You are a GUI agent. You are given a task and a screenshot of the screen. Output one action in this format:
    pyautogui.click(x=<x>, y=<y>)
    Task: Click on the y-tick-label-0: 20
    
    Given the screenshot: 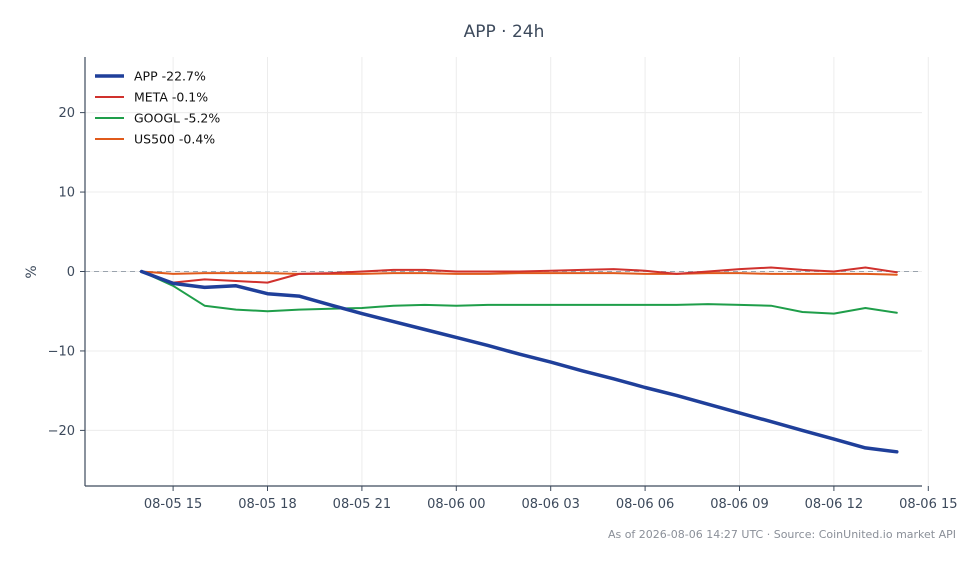 What is the action you would take?
    pyautogui.click(x=66, y=113)
    